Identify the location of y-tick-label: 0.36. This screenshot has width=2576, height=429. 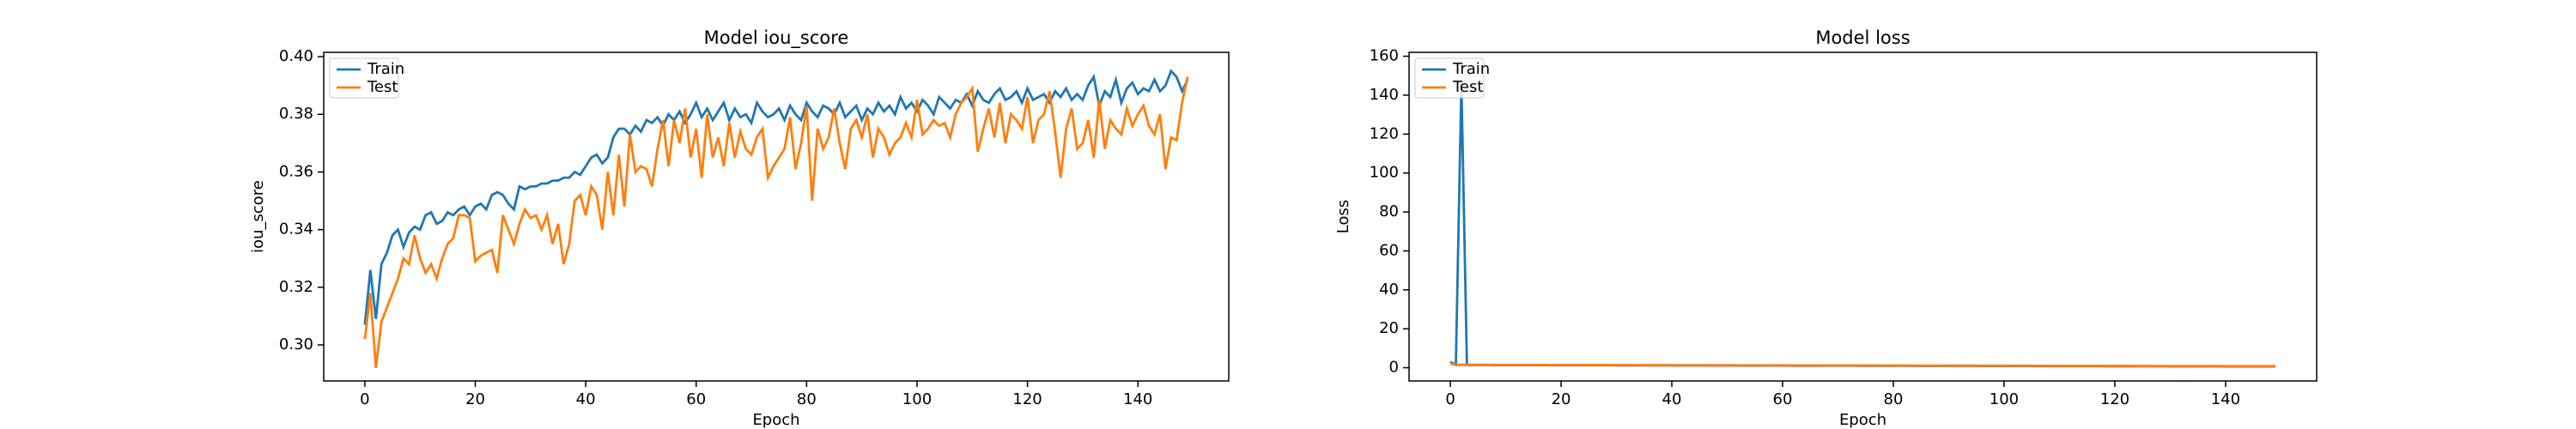
(296, 171).